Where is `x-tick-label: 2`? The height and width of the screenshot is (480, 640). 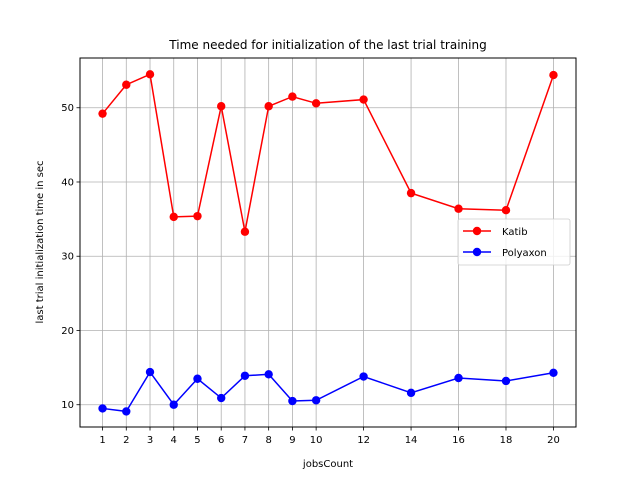
x-tick-label: 2 is located at coordinates (126, 440).